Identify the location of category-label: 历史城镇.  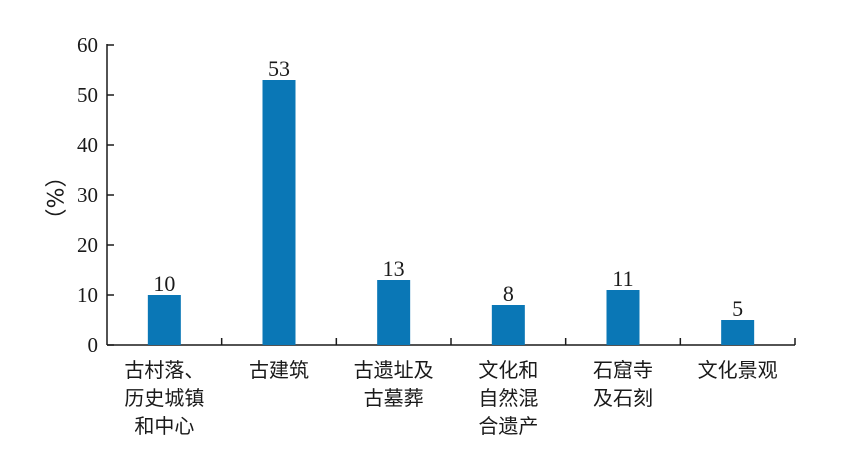
(164, 398).